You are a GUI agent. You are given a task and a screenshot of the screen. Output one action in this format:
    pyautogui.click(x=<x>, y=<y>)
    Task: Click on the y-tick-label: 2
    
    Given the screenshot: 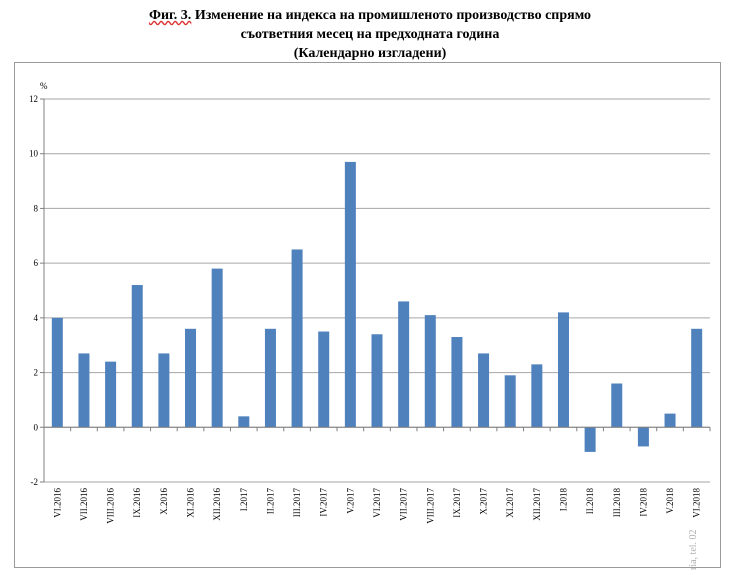 What is the action you would take?
    pyautogui.click(x=36, y=373)
    